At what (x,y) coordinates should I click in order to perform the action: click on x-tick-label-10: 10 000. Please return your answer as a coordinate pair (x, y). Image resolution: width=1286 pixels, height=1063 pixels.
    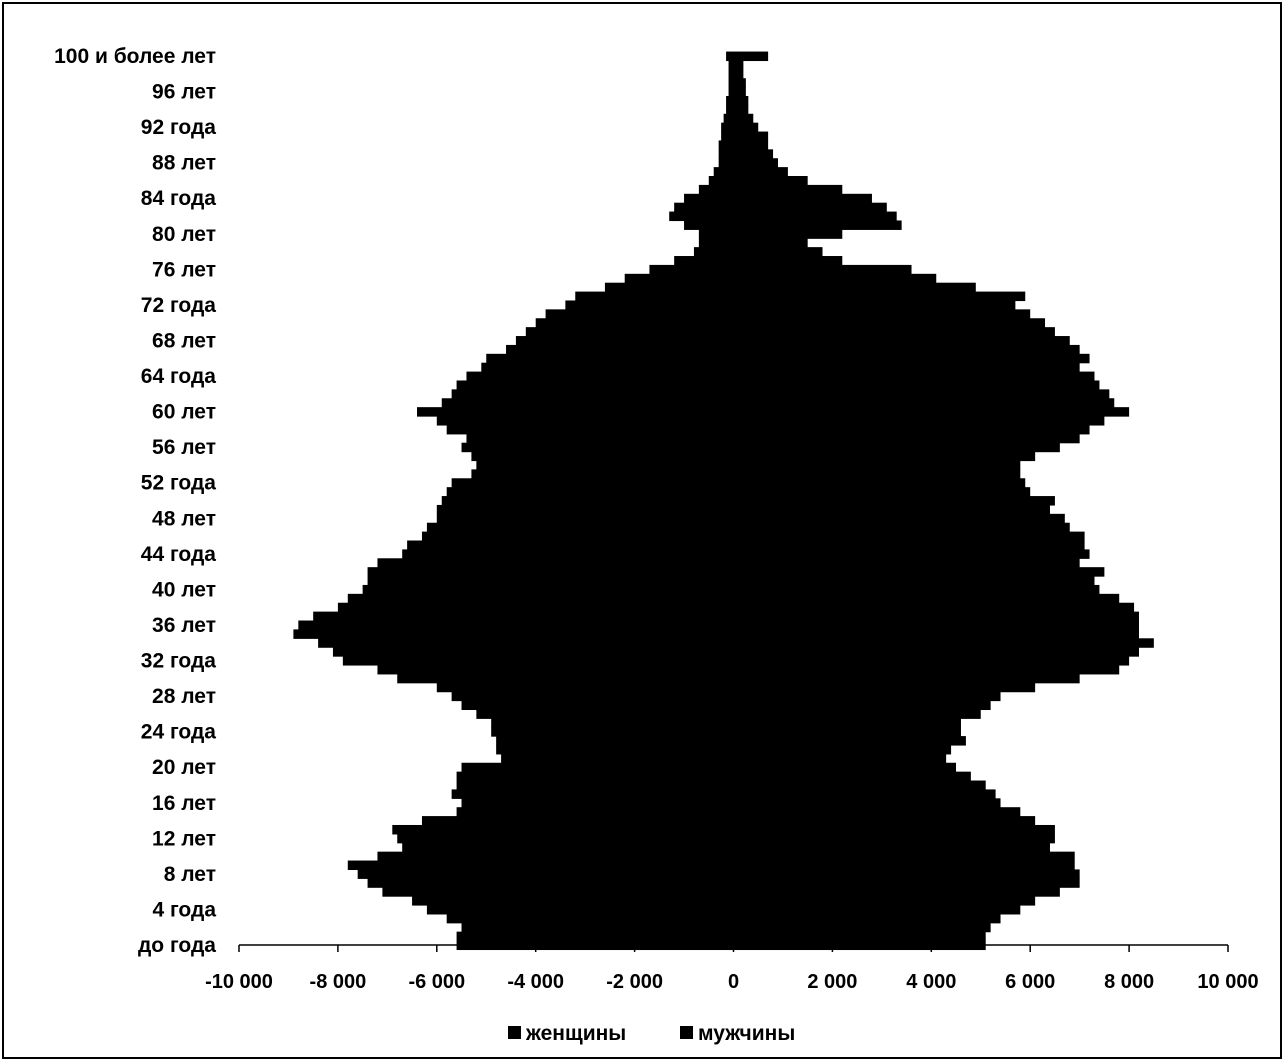
    Looking at the image, I should click on (1227, 982).